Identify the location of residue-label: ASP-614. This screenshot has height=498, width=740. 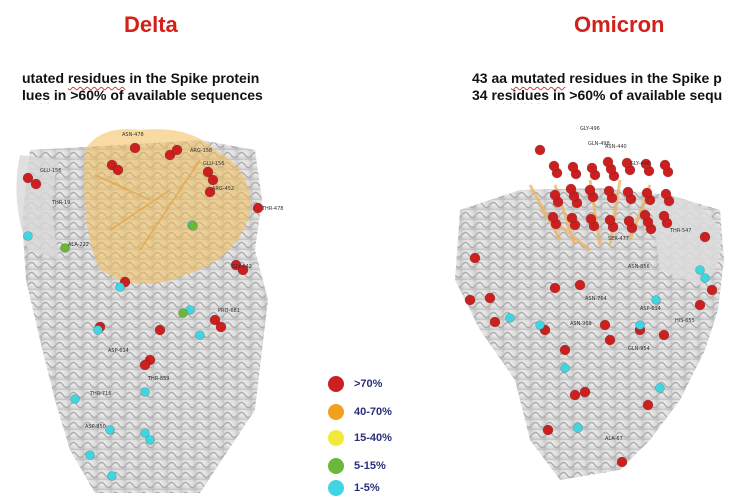
(118, 351).